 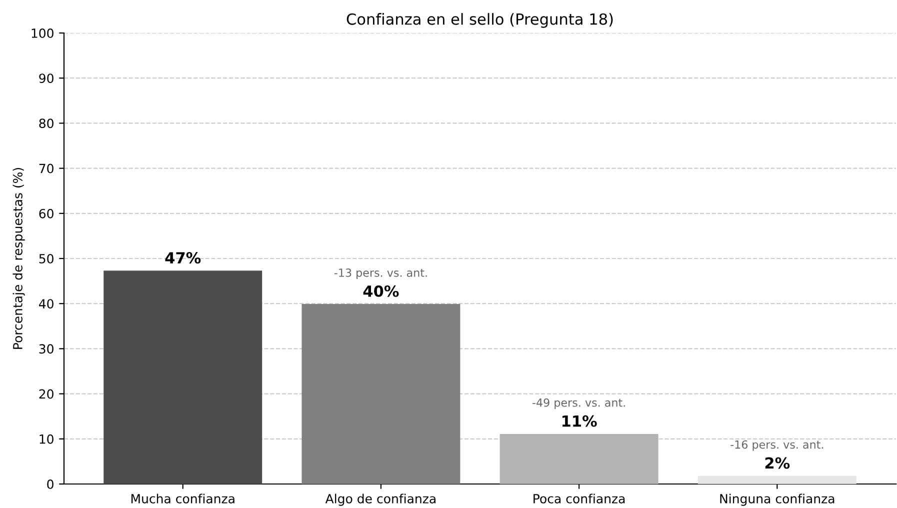 What do you see at coordinates (43, 33) in the screenshot?
I see `y-tick-label: 100` at bounding box center [43, 33].